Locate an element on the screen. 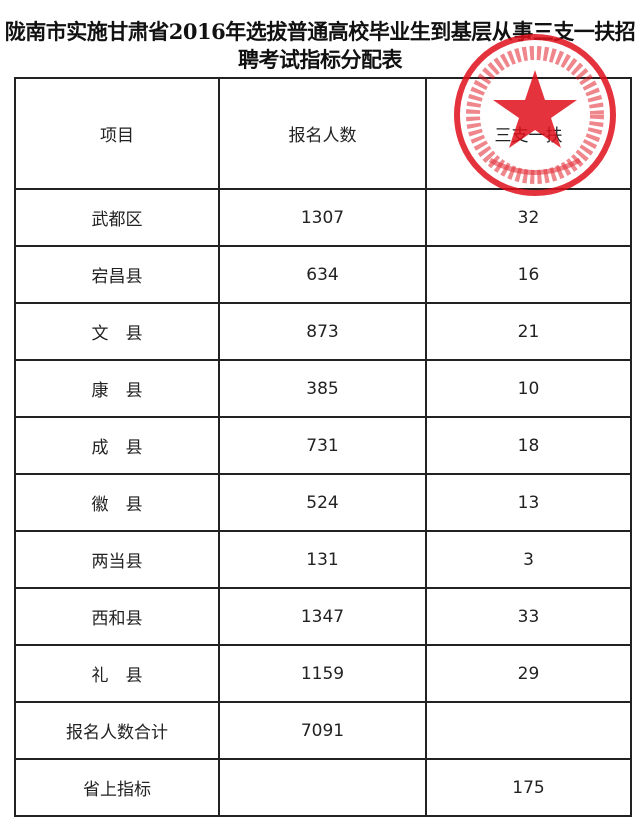  cell-quota: 13 is located at coordinates (528, 502).